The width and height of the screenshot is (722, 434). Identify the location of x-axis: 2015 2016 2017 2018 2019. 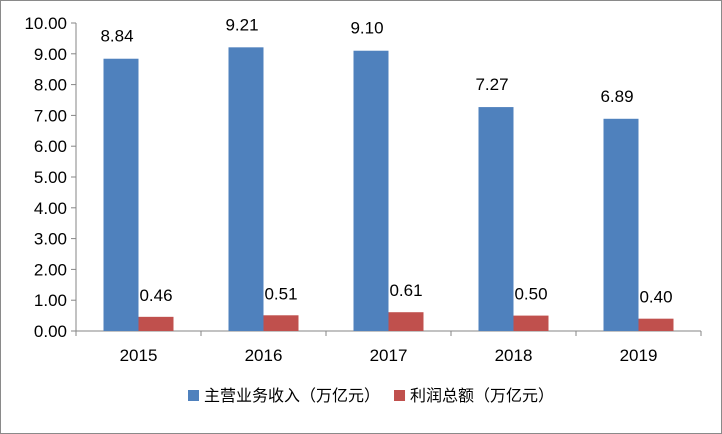
(388, 347).